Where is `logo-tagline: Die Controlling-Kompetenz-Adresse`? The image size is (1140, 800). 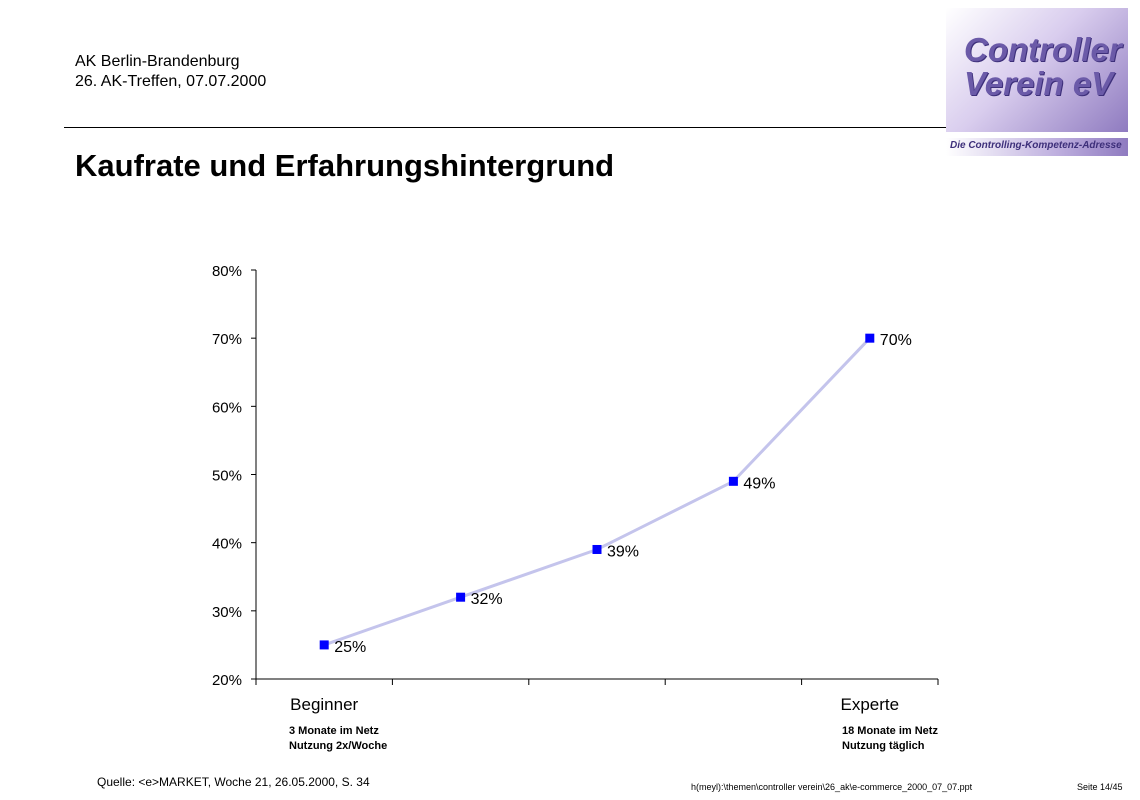 logo-tagline: Die Controlling-Kompetenz-Adresse is located at coordinates (1036, 145).